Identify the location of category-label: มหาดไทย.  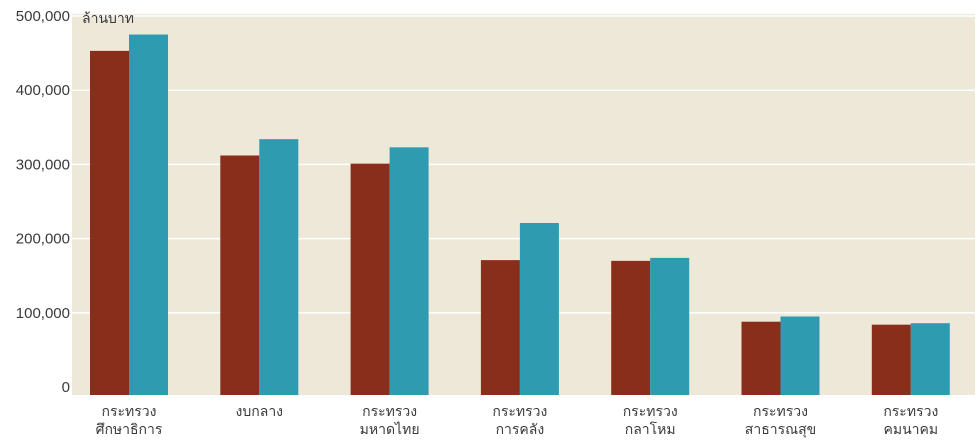
(390, 429).